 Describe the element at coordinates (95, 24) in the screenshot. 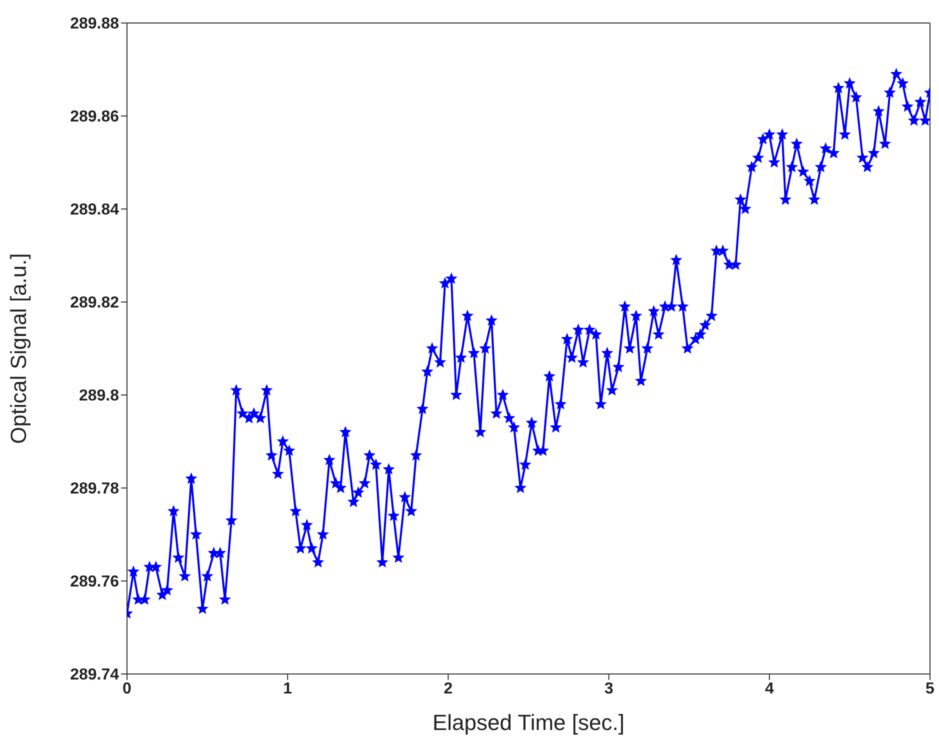

I see `y-tick-label: 289.88` at that location.